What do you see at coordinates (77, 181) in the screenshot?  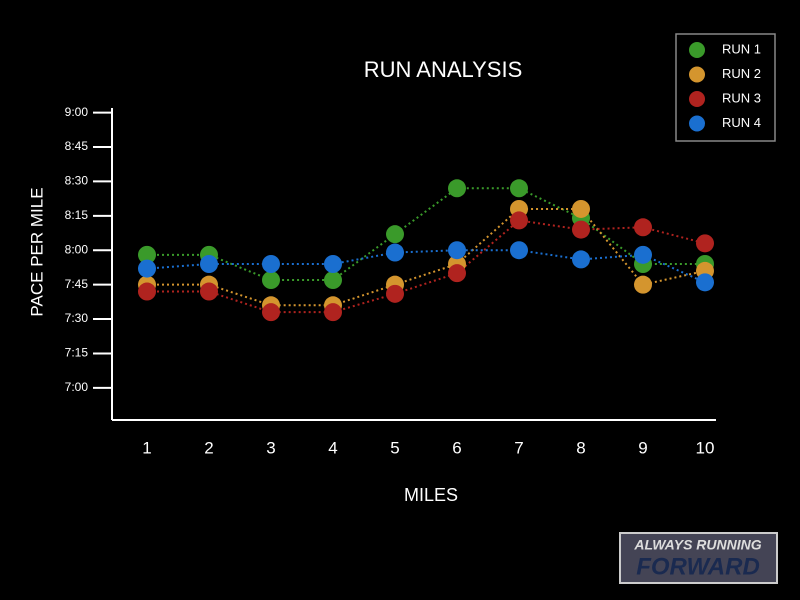 I see `y-tick-label: 8:30` at bounding box center [77, 181].